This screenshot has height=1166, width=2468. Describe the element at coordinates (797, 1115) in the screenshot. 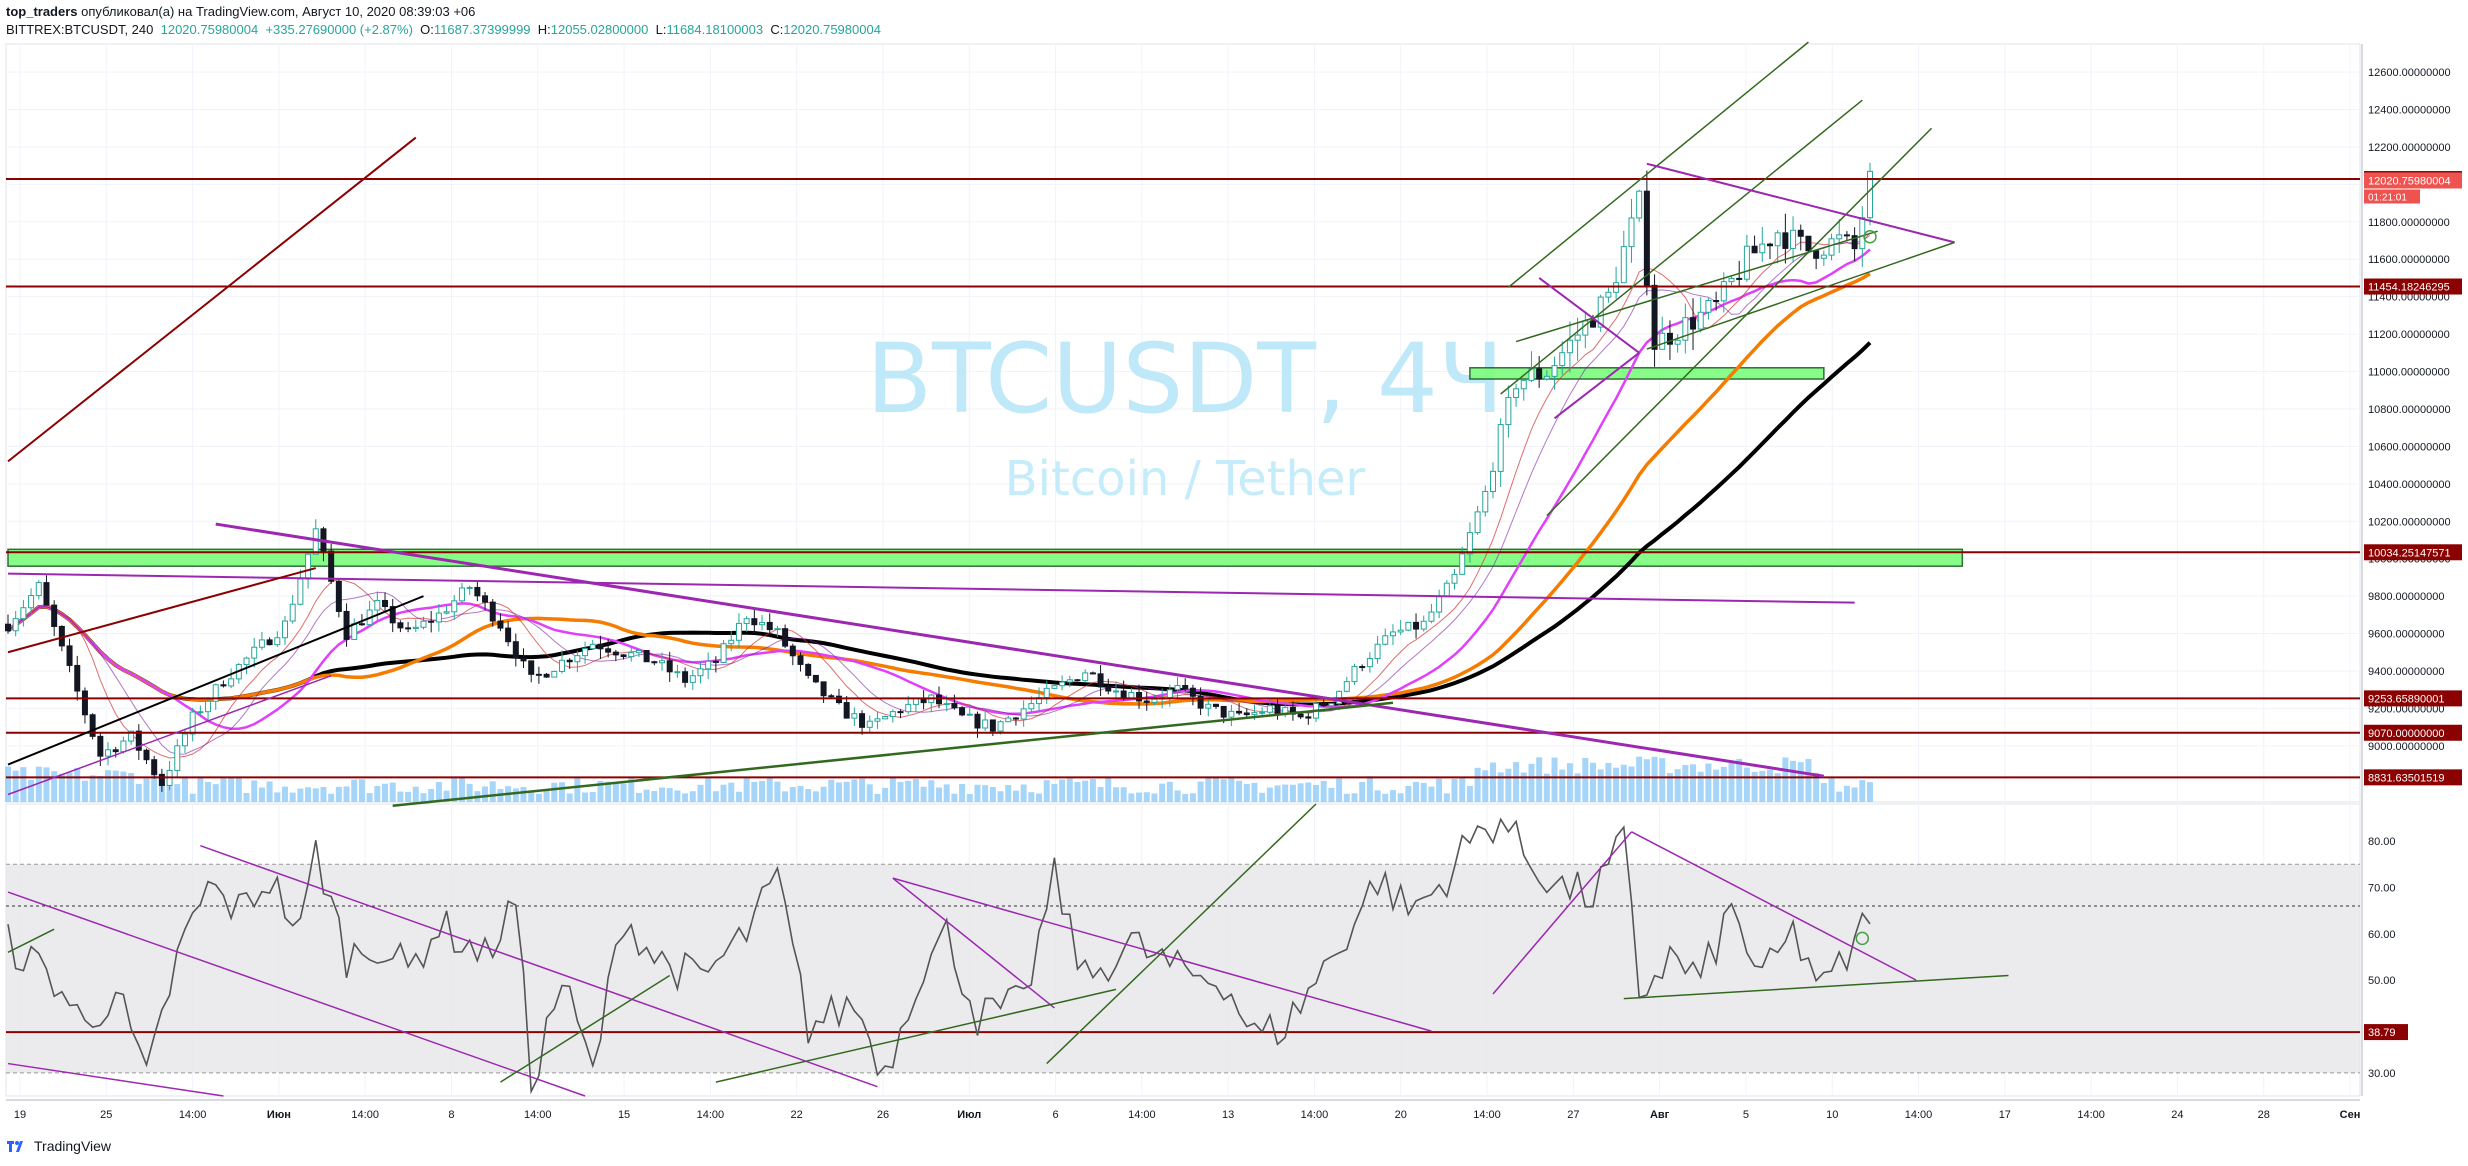

I see `time-tick-label: 22` at that location.